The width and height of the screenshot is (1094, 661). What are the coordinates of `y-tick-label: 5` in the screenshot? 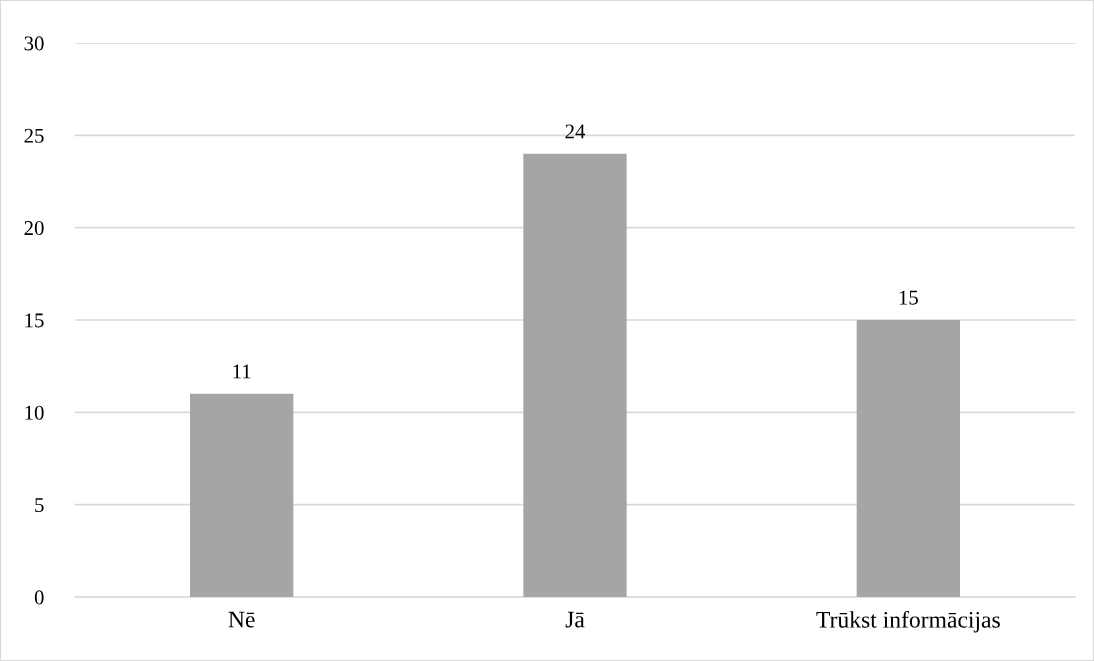 It's located at (39, 505).